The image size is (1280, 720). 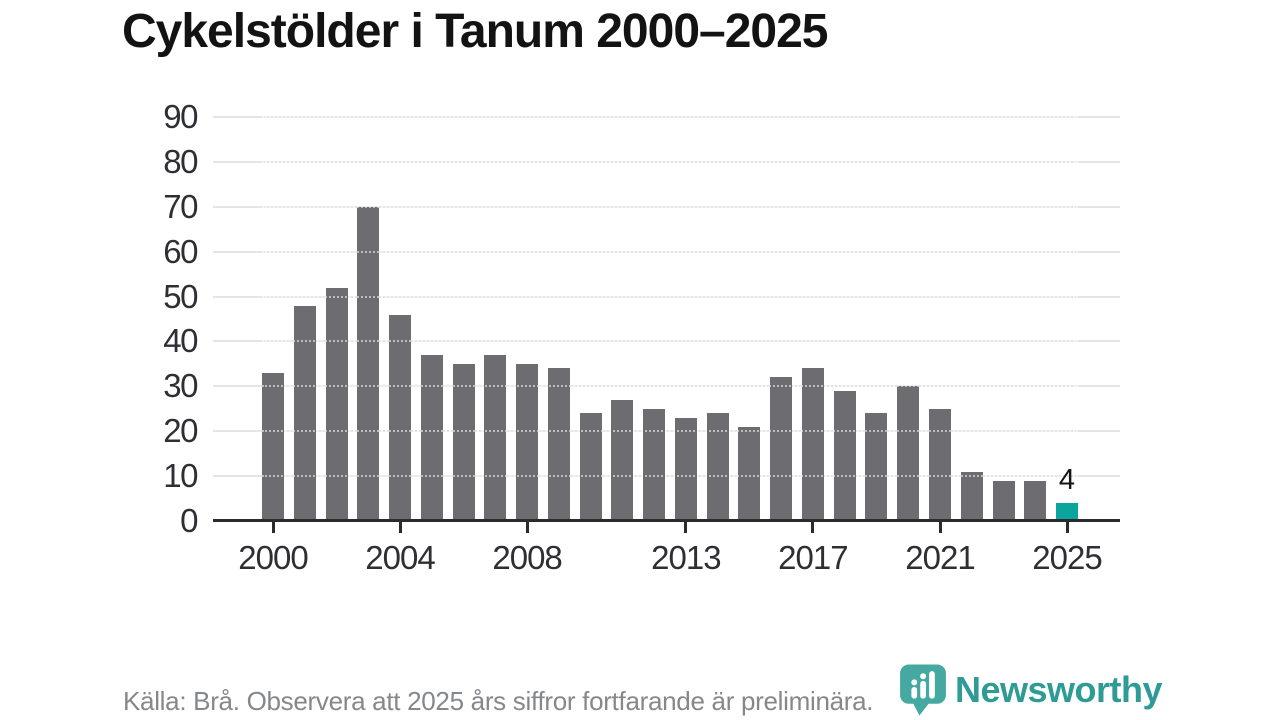 I want to click on x-axis-label-2013: 2013, so click(x=686, y=557).